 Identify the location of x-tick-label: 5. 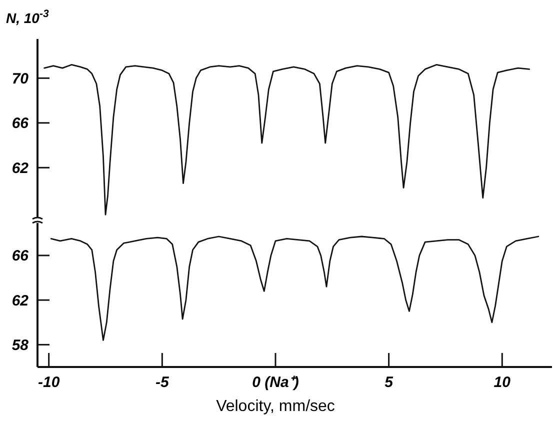
(389, 382).